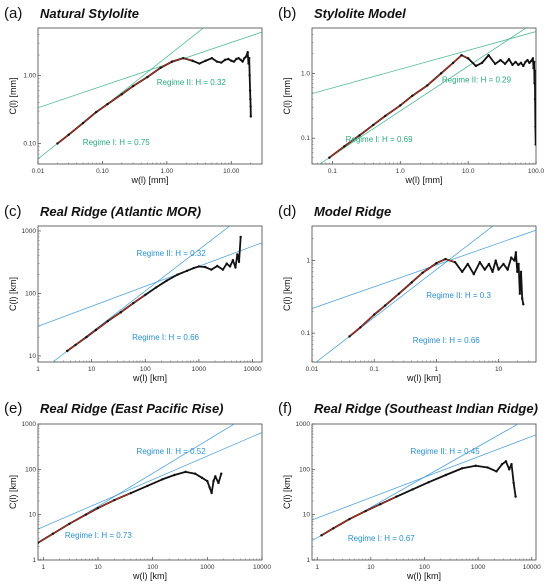 The image size is (550, 585). What do you see at coordinates (132, 408) in the screenshot?
I see `chart-title: Real Ridge (East Pacific Rise)` at bounding box center [132, 408].